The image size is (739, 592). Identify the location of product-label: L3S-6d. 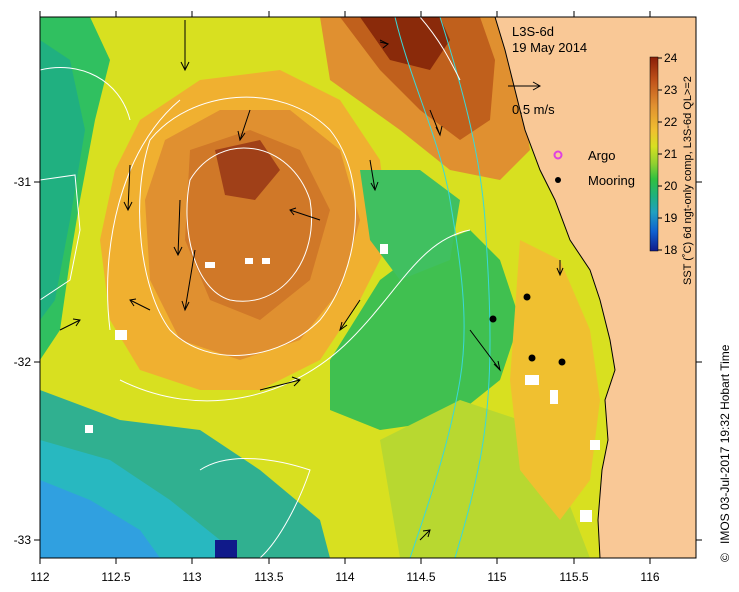
(533, 31).